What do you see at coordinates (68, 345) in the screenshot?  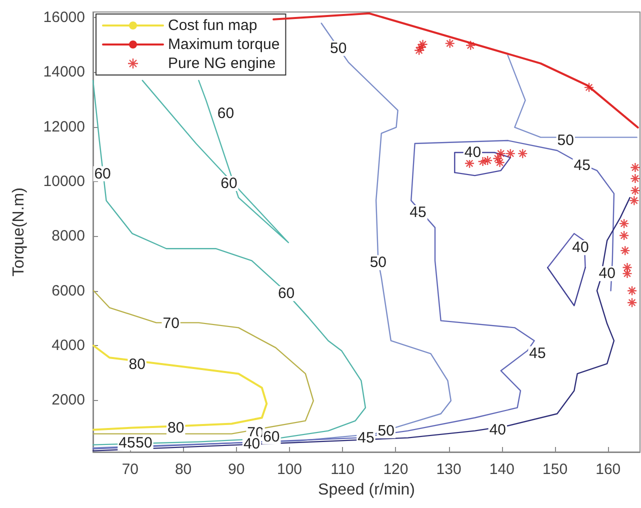 I see `y-tick-label: 4000` at bounding box center [68, 345].